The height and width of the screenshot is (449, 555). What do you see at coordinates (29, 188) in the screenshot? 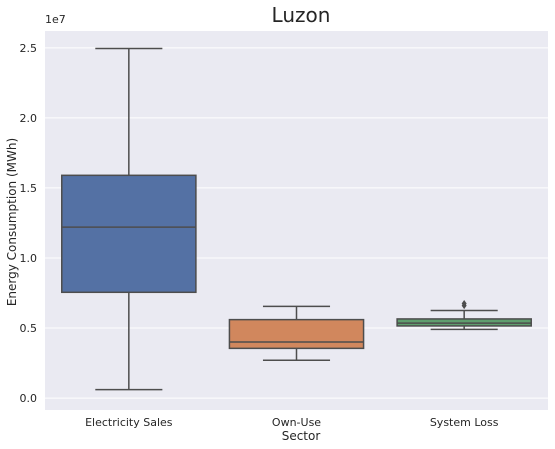
I see `y-tick-label: 1.5` at bounding box center [29, 188].